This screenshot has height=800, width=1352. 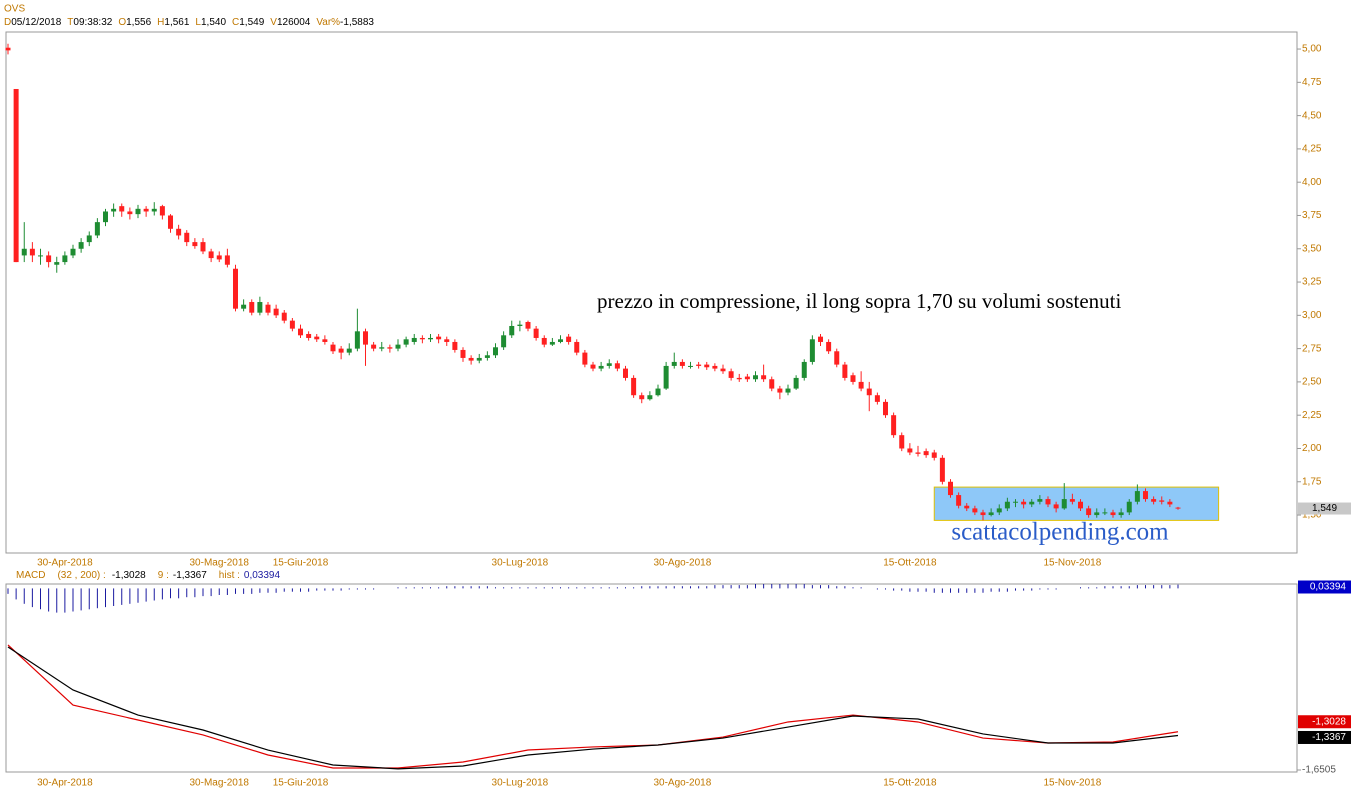 What do you see at coordinates (1312, 415) in the screenshot?
I see `y-tick-label: 2,25` at bounding box center [1312, 415].